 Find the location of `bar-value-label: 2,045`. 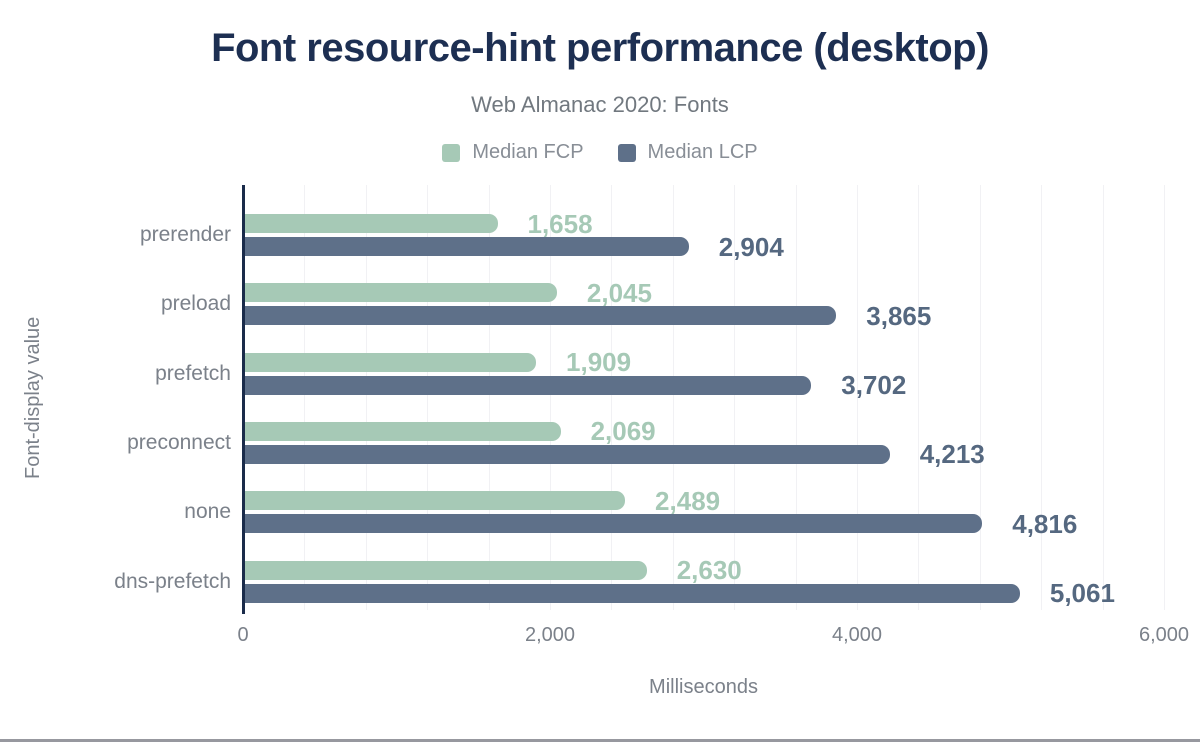

bar-value-label: 2,045 is located at coordinates (619, 292).